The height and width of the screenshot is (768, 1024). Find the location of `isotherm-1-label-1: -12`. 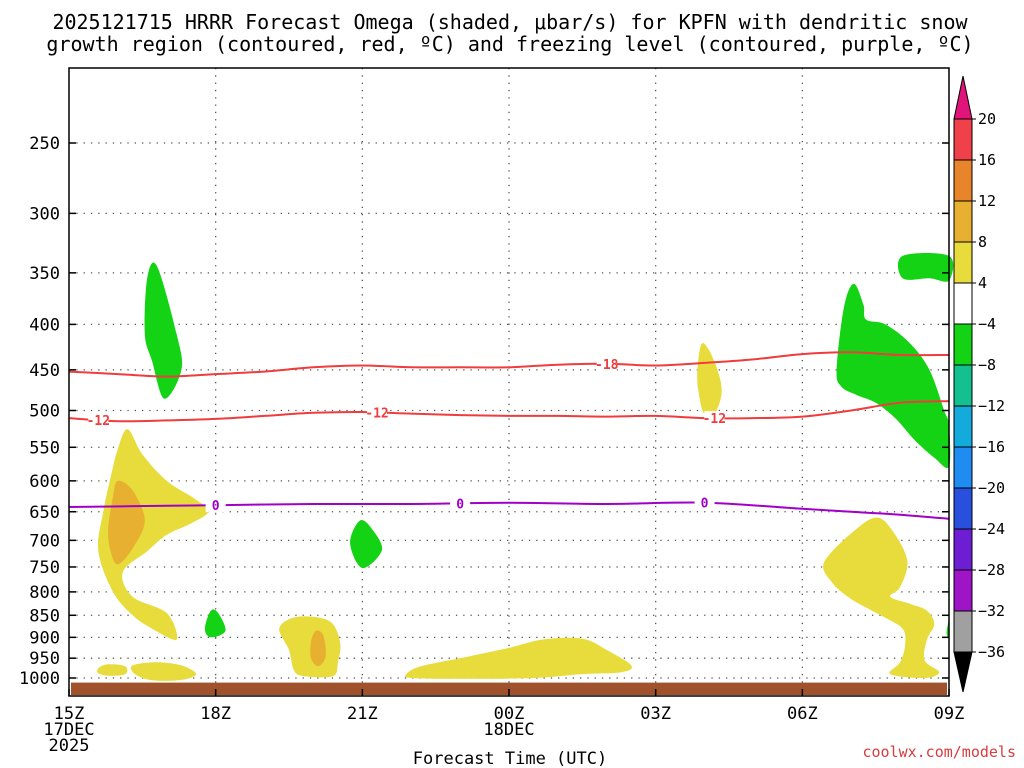

isotherm-1-label-1: -12 is located at coordinates (376, 414).